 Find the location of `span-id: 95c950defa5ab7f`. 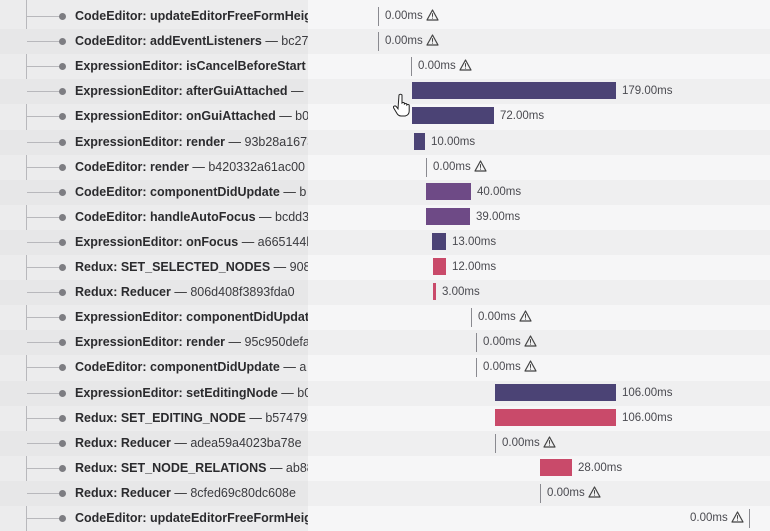

span-id: 95c950defa5ab7f is located at coordinates (276, 342).